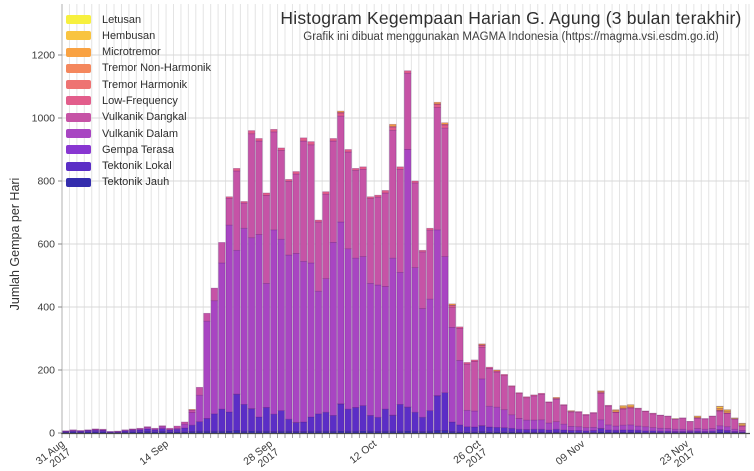 The height and width of the screenshot is (471, 754). What do you see at coordinates (261, 454) in the screenshot?
I see `x-tick-label: 28 Sep2017` at bounding box center [261, 454].